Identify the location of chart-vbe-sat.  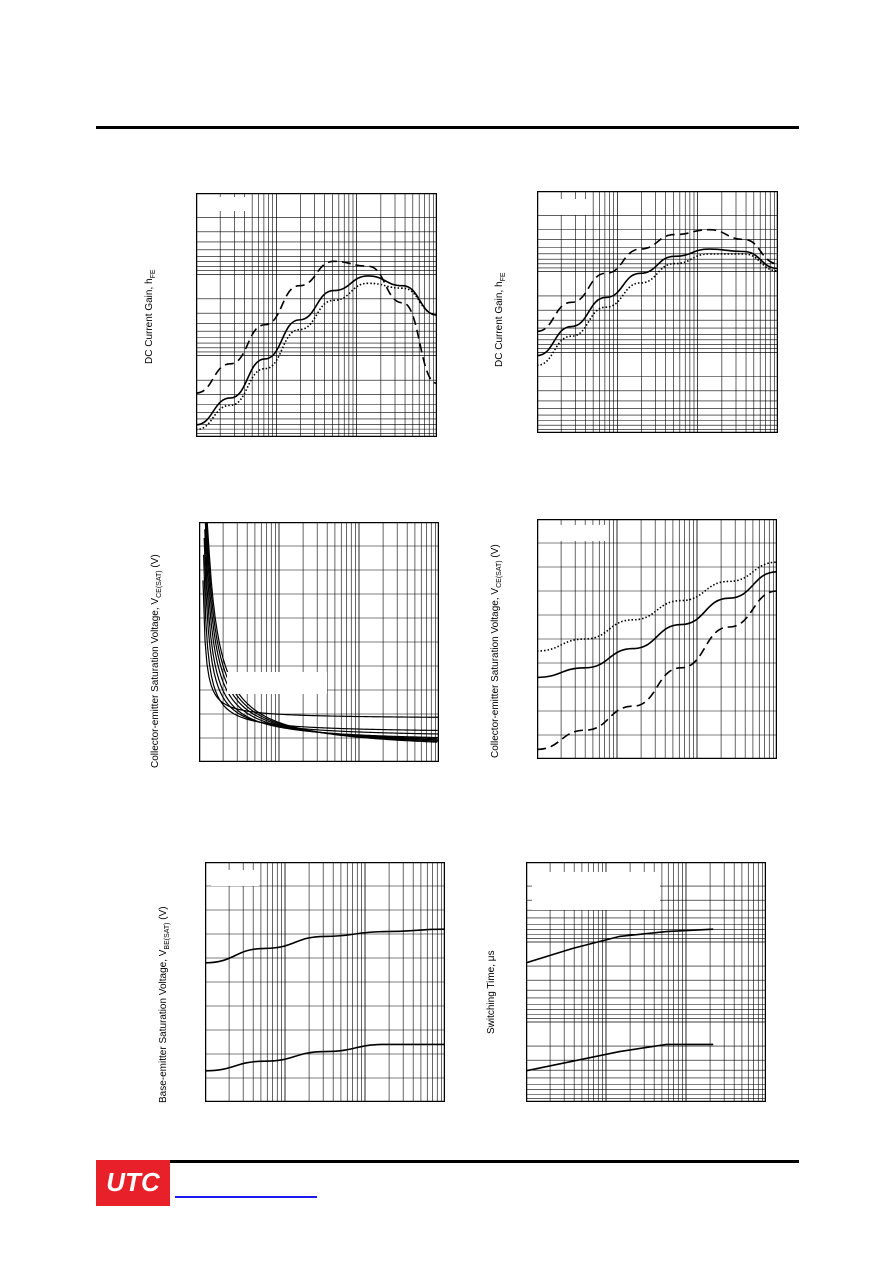
(325, 982).